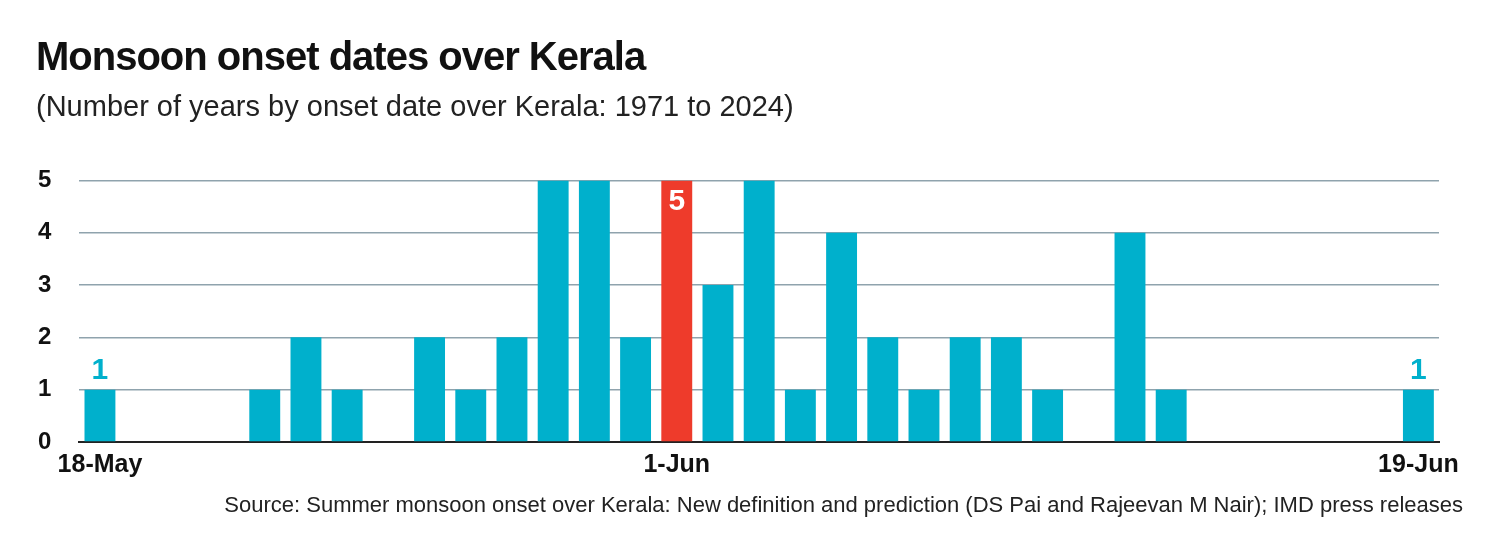 This screenshot has height=552, width=1509. What do you see at coordinates (341, 56) in the screenshot?
I see `chart-title: Monsoon onset dates over Kerala` at bounding box center [341, 56].